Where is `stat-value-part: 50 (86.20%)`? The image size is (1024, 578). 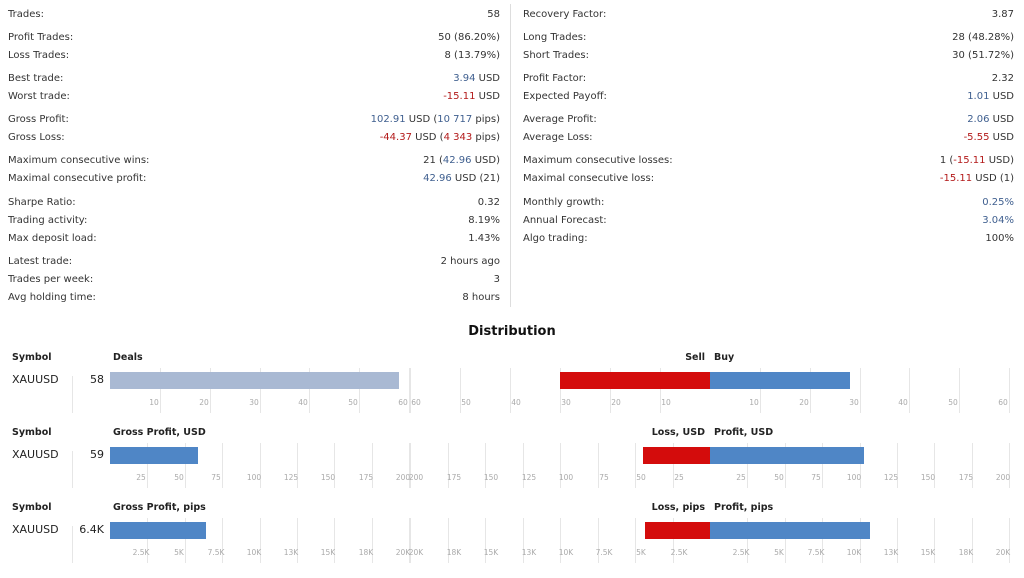 stat-value-part: 50 (86.20%) is located at coordinates (469, 37).